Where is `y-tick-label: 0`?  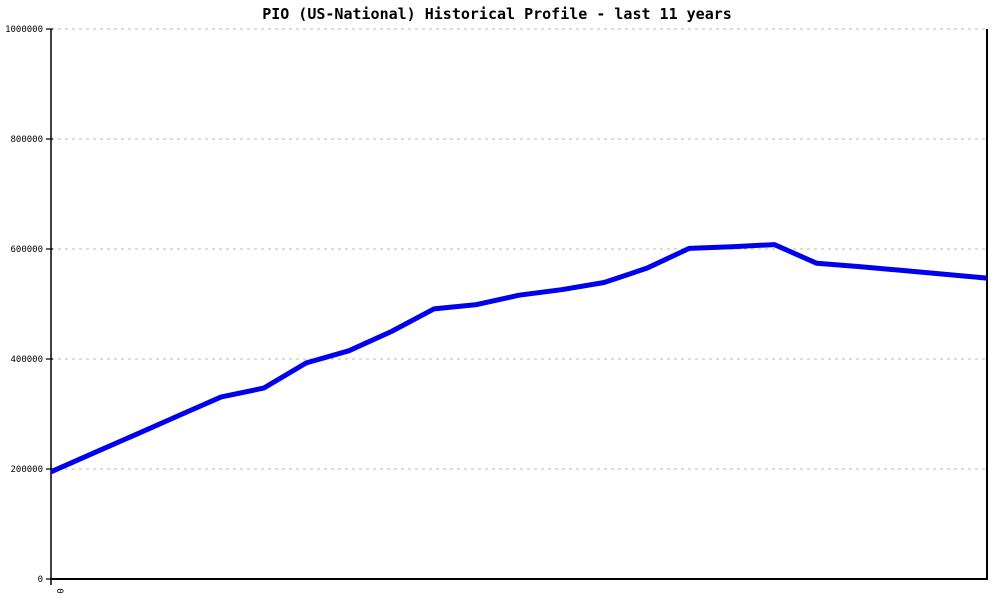
y-tick-label: 0 is located at coordinates (40, 580).